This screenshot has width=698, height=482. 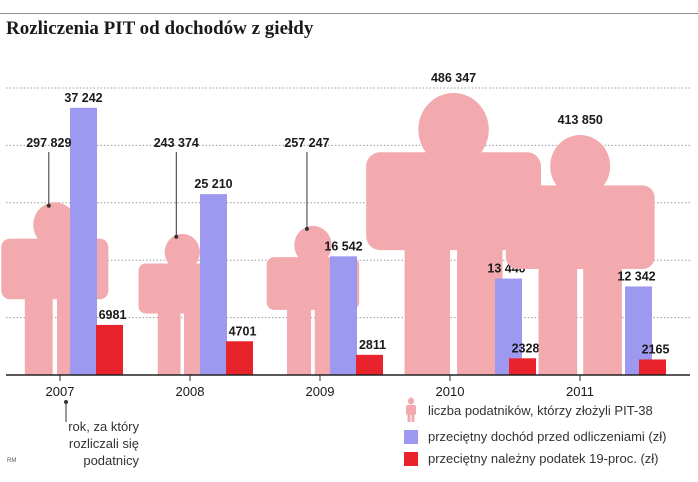 What do you see at coordinates (450, 391) in the screenshot?
I see `year-label: 2010` at bounding box center [450, 391].